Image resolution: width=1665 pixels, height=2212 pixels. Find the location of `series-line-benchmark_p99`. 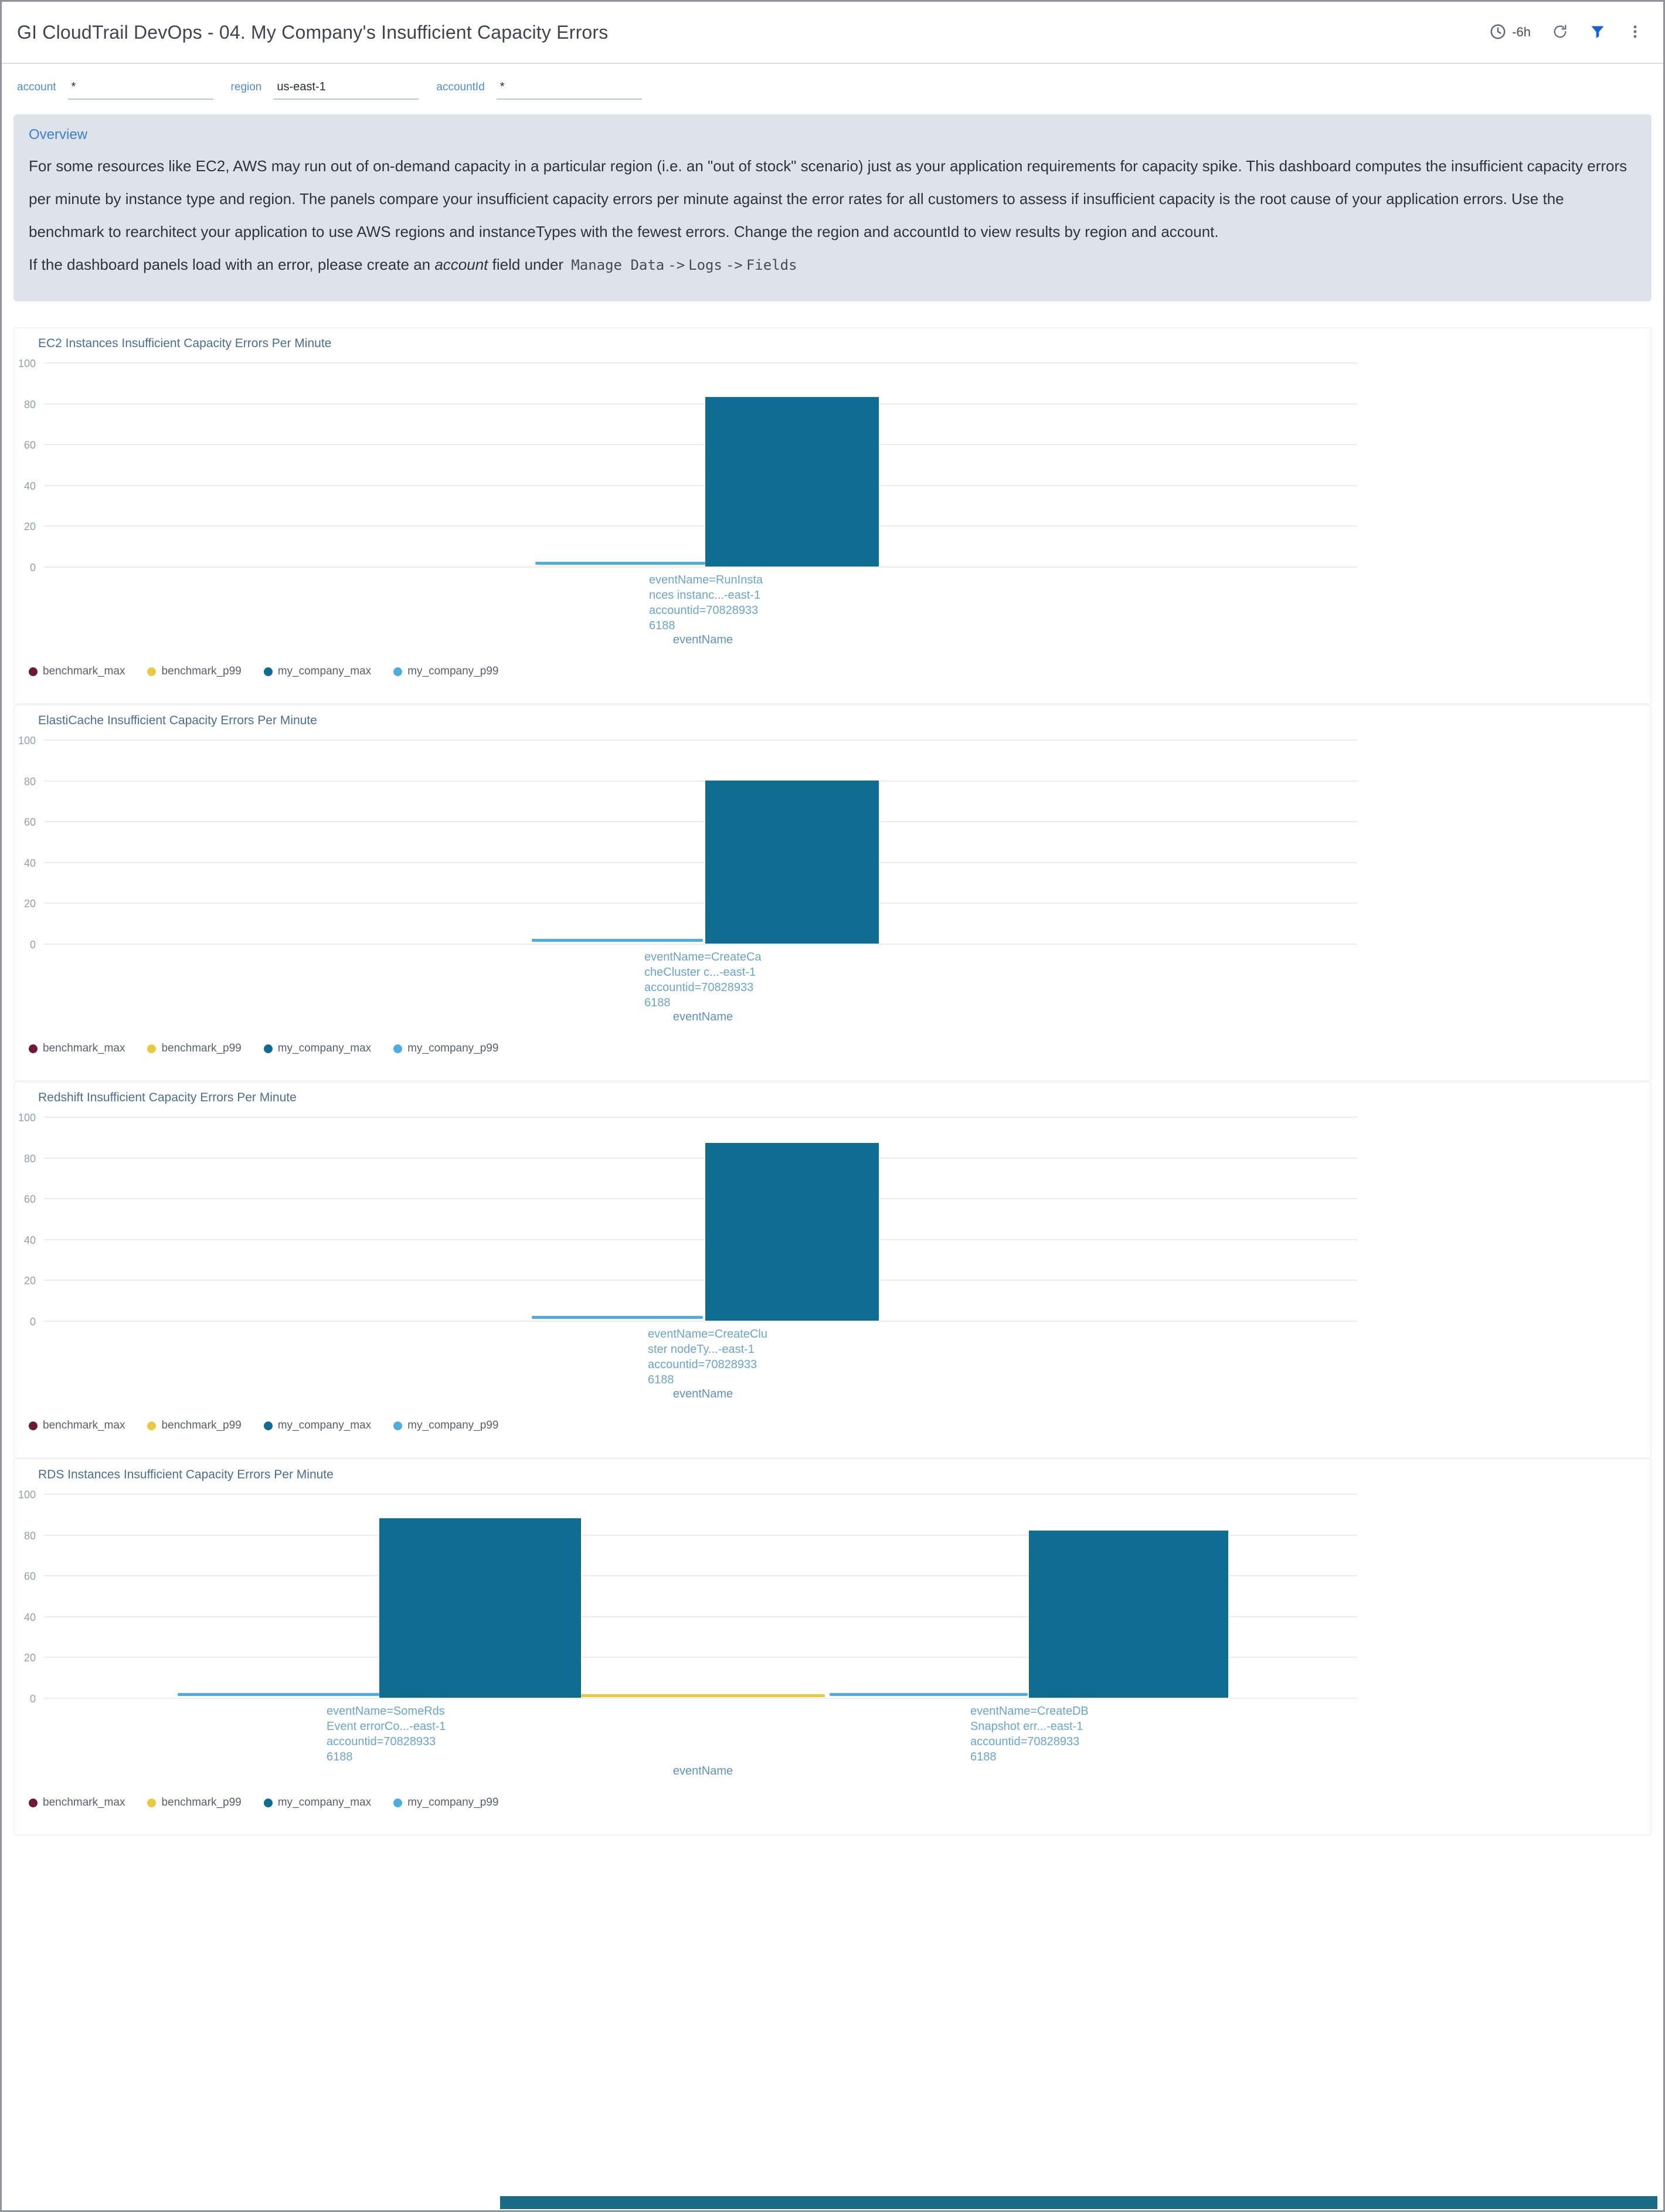

series-line-benchmark_p99 is located at coordinates (703, 1695).